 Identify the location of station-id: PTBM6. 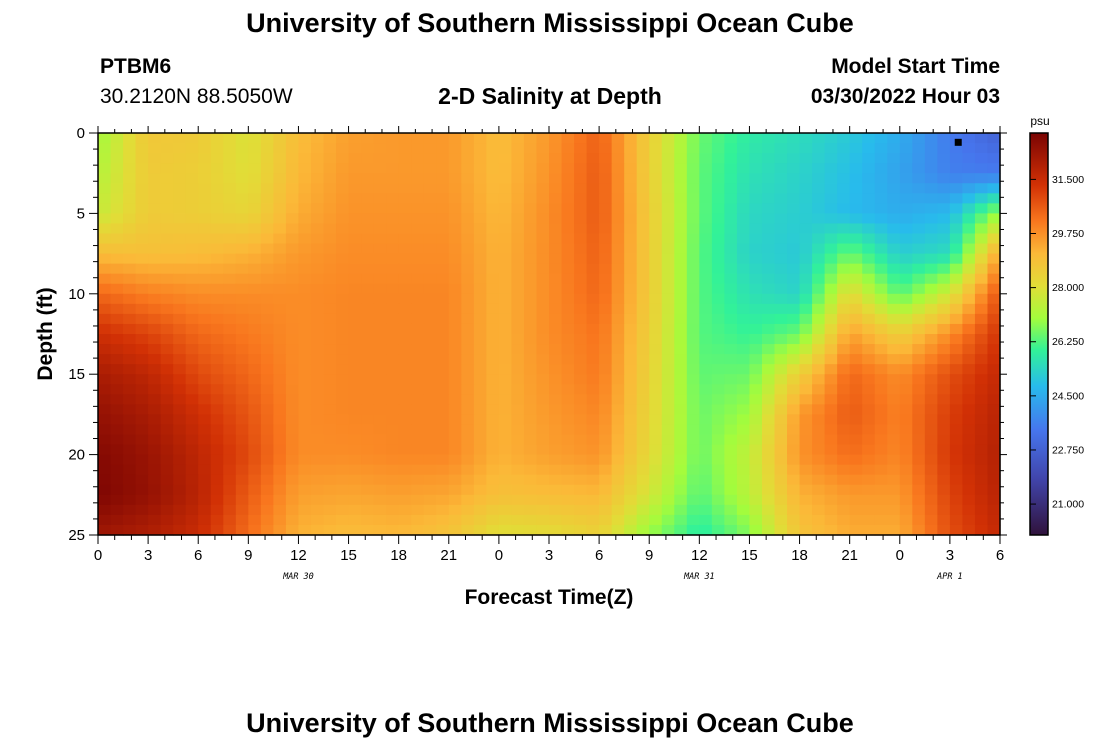
(136, 66).